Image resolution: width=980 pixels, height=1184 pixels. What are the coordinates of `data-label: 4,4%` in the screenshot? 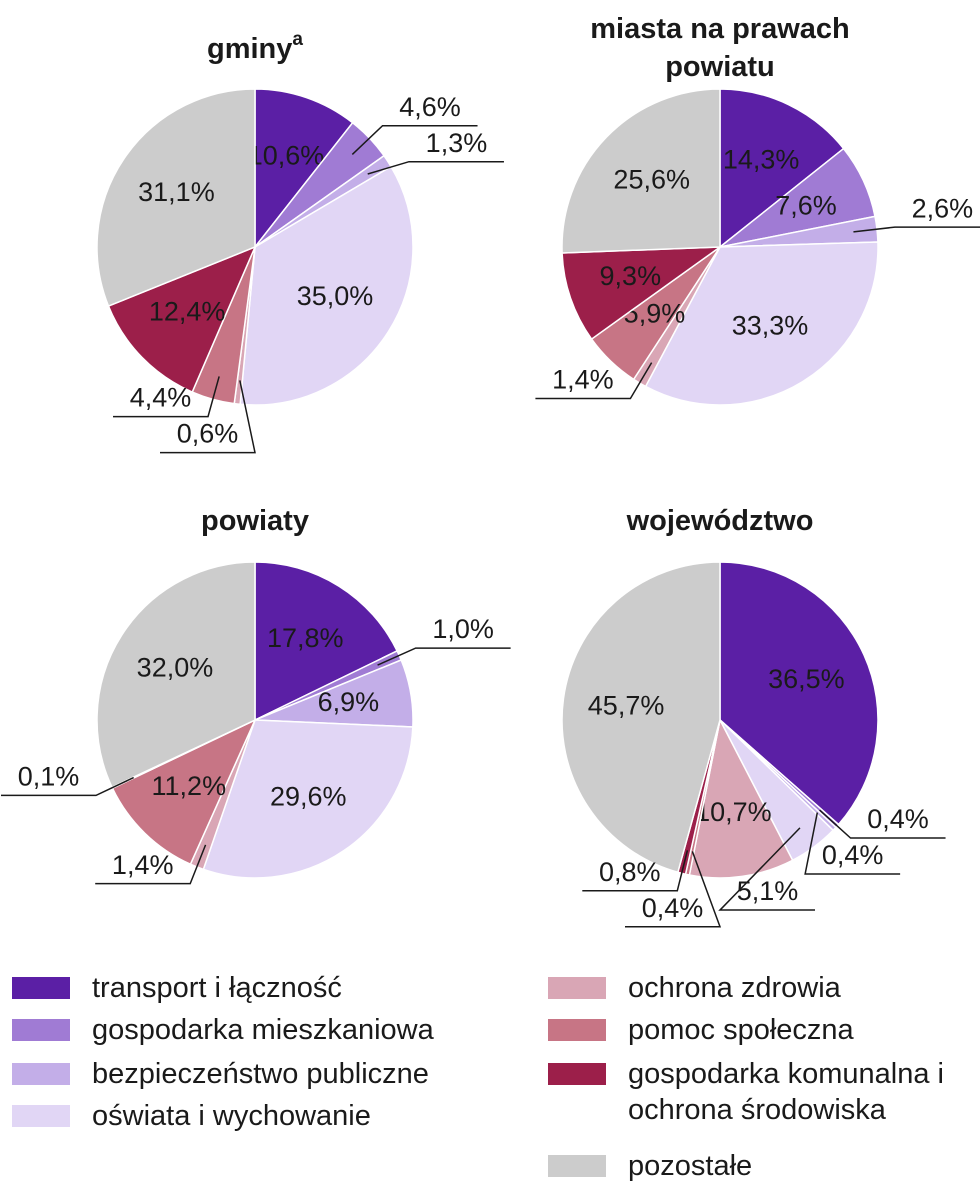 It's located at (161, 398).